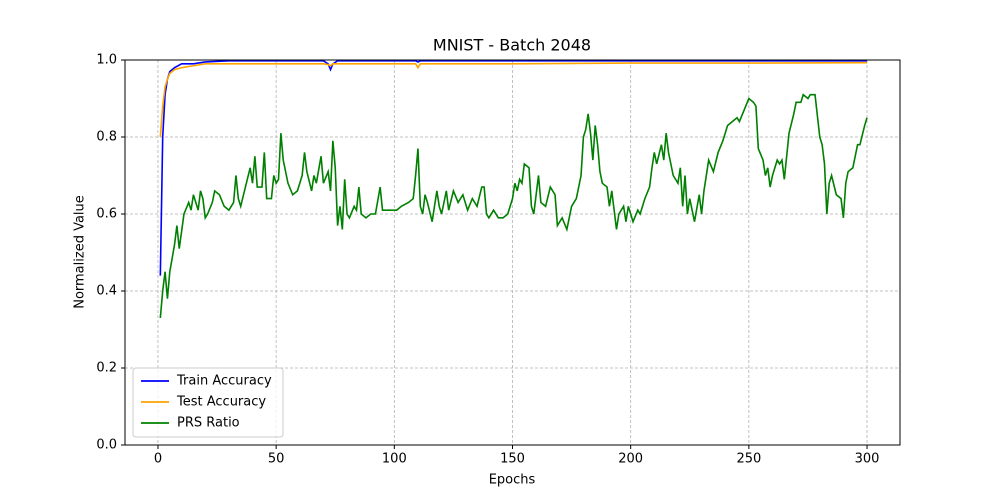 The width and height of the screenshot is (1000, 500). What do you see at coordinates (512, 45) in the screenshot?
I see `chart-title: MNIST - Batch 2048` at bounding box center [512, 45].